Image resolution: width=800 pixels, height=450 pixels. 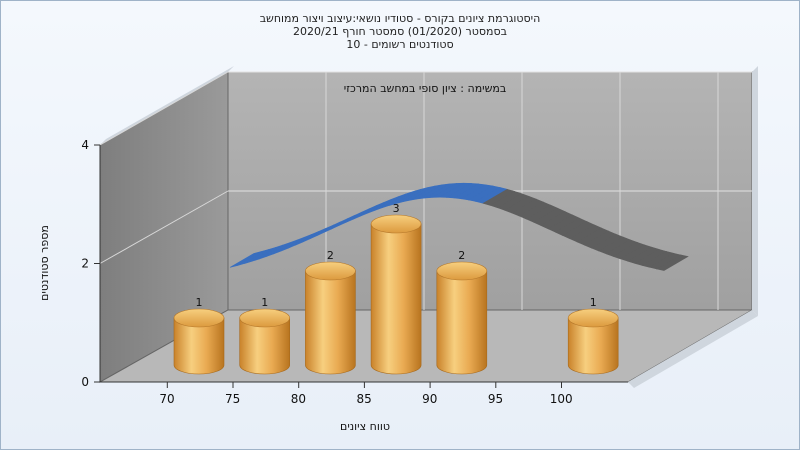 I want to click on wall-frame-top, so click(x=167, y=105).